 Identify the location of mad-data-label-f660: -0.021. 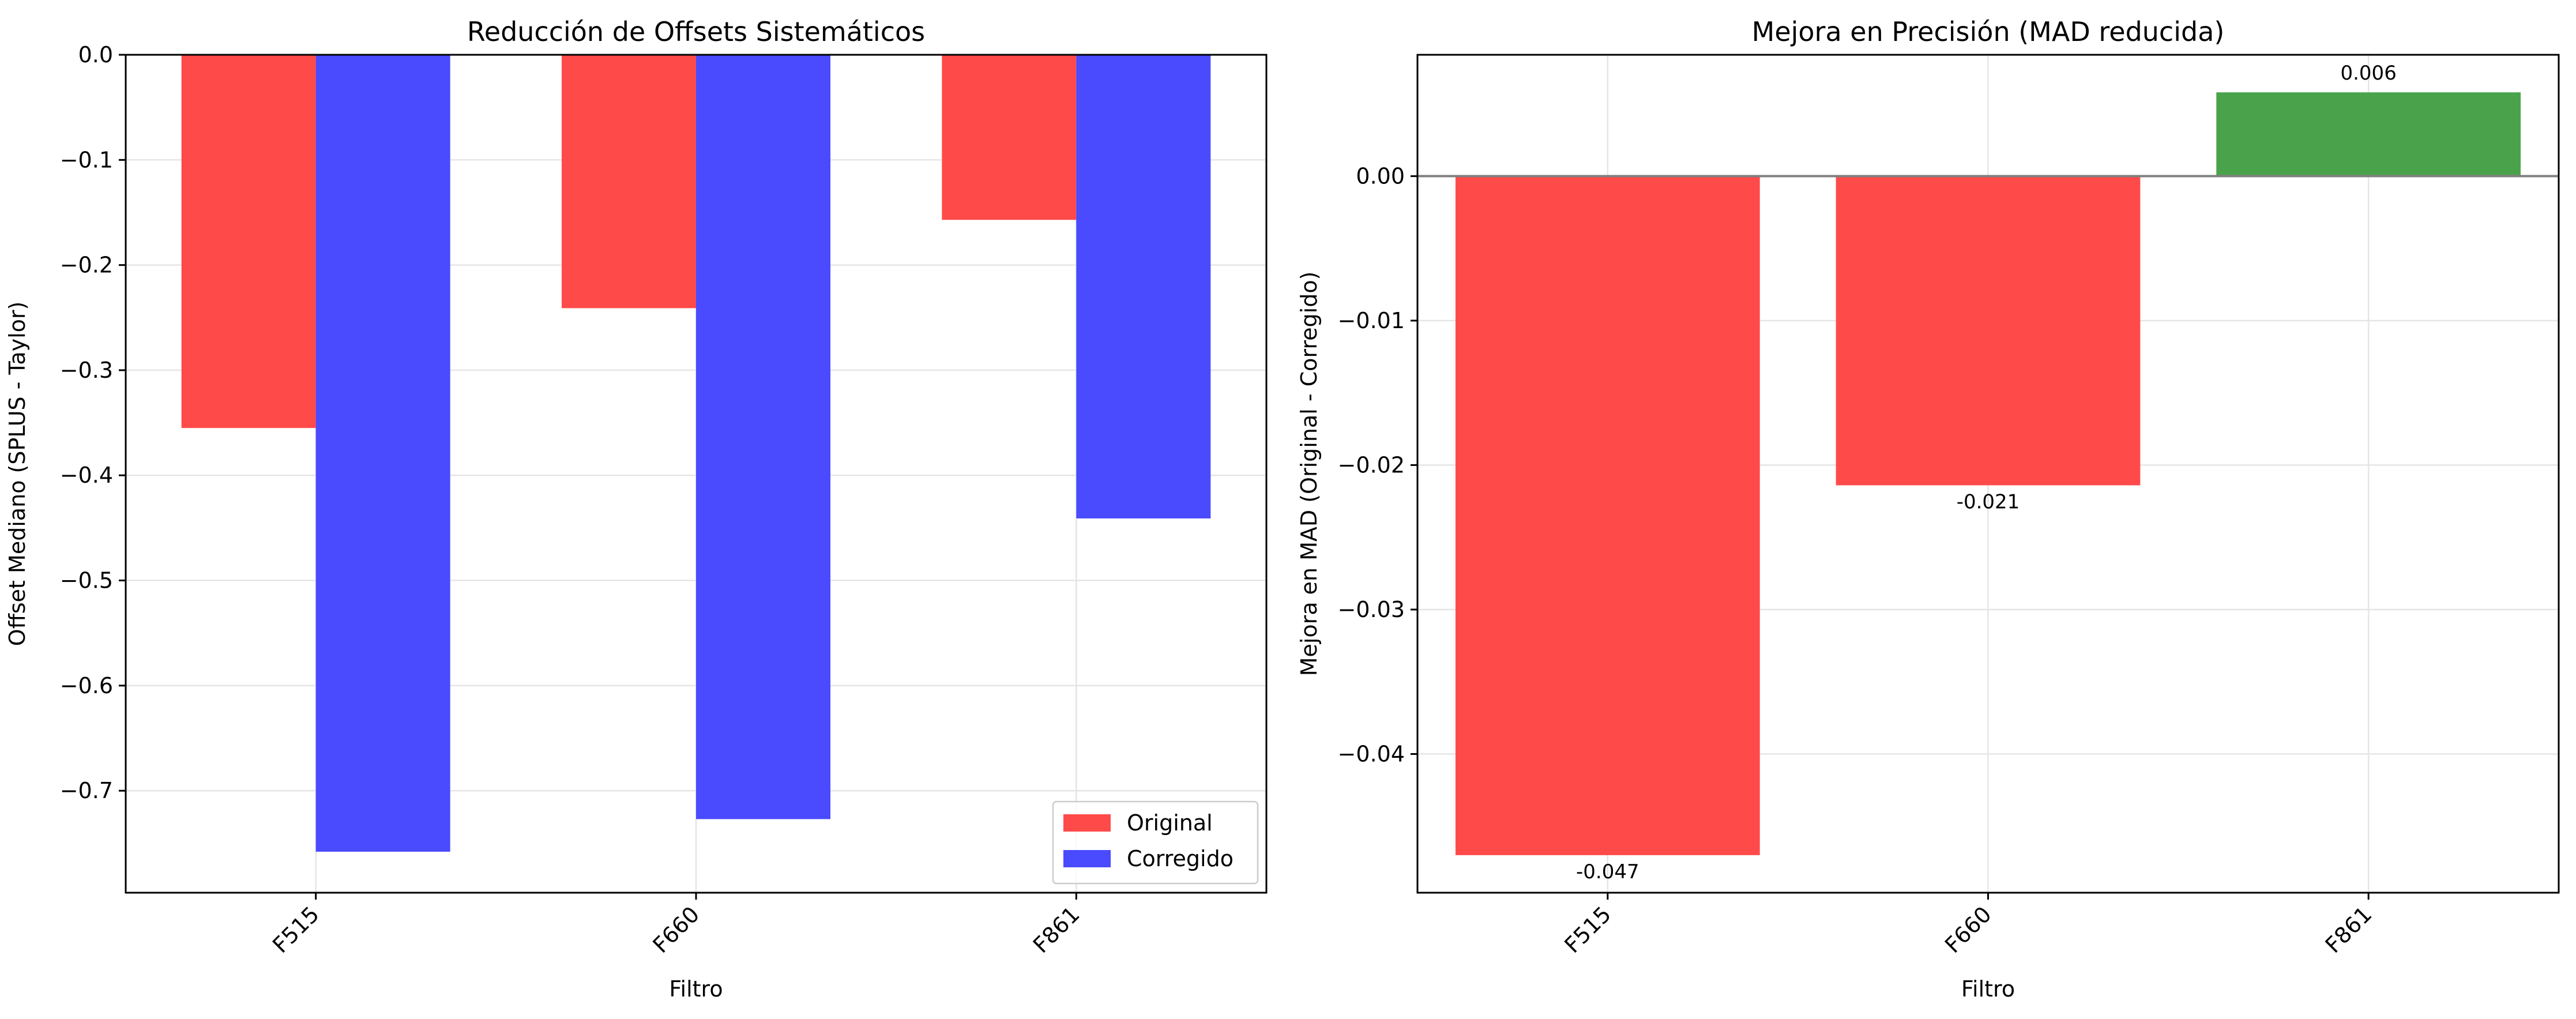
(1988, 502).